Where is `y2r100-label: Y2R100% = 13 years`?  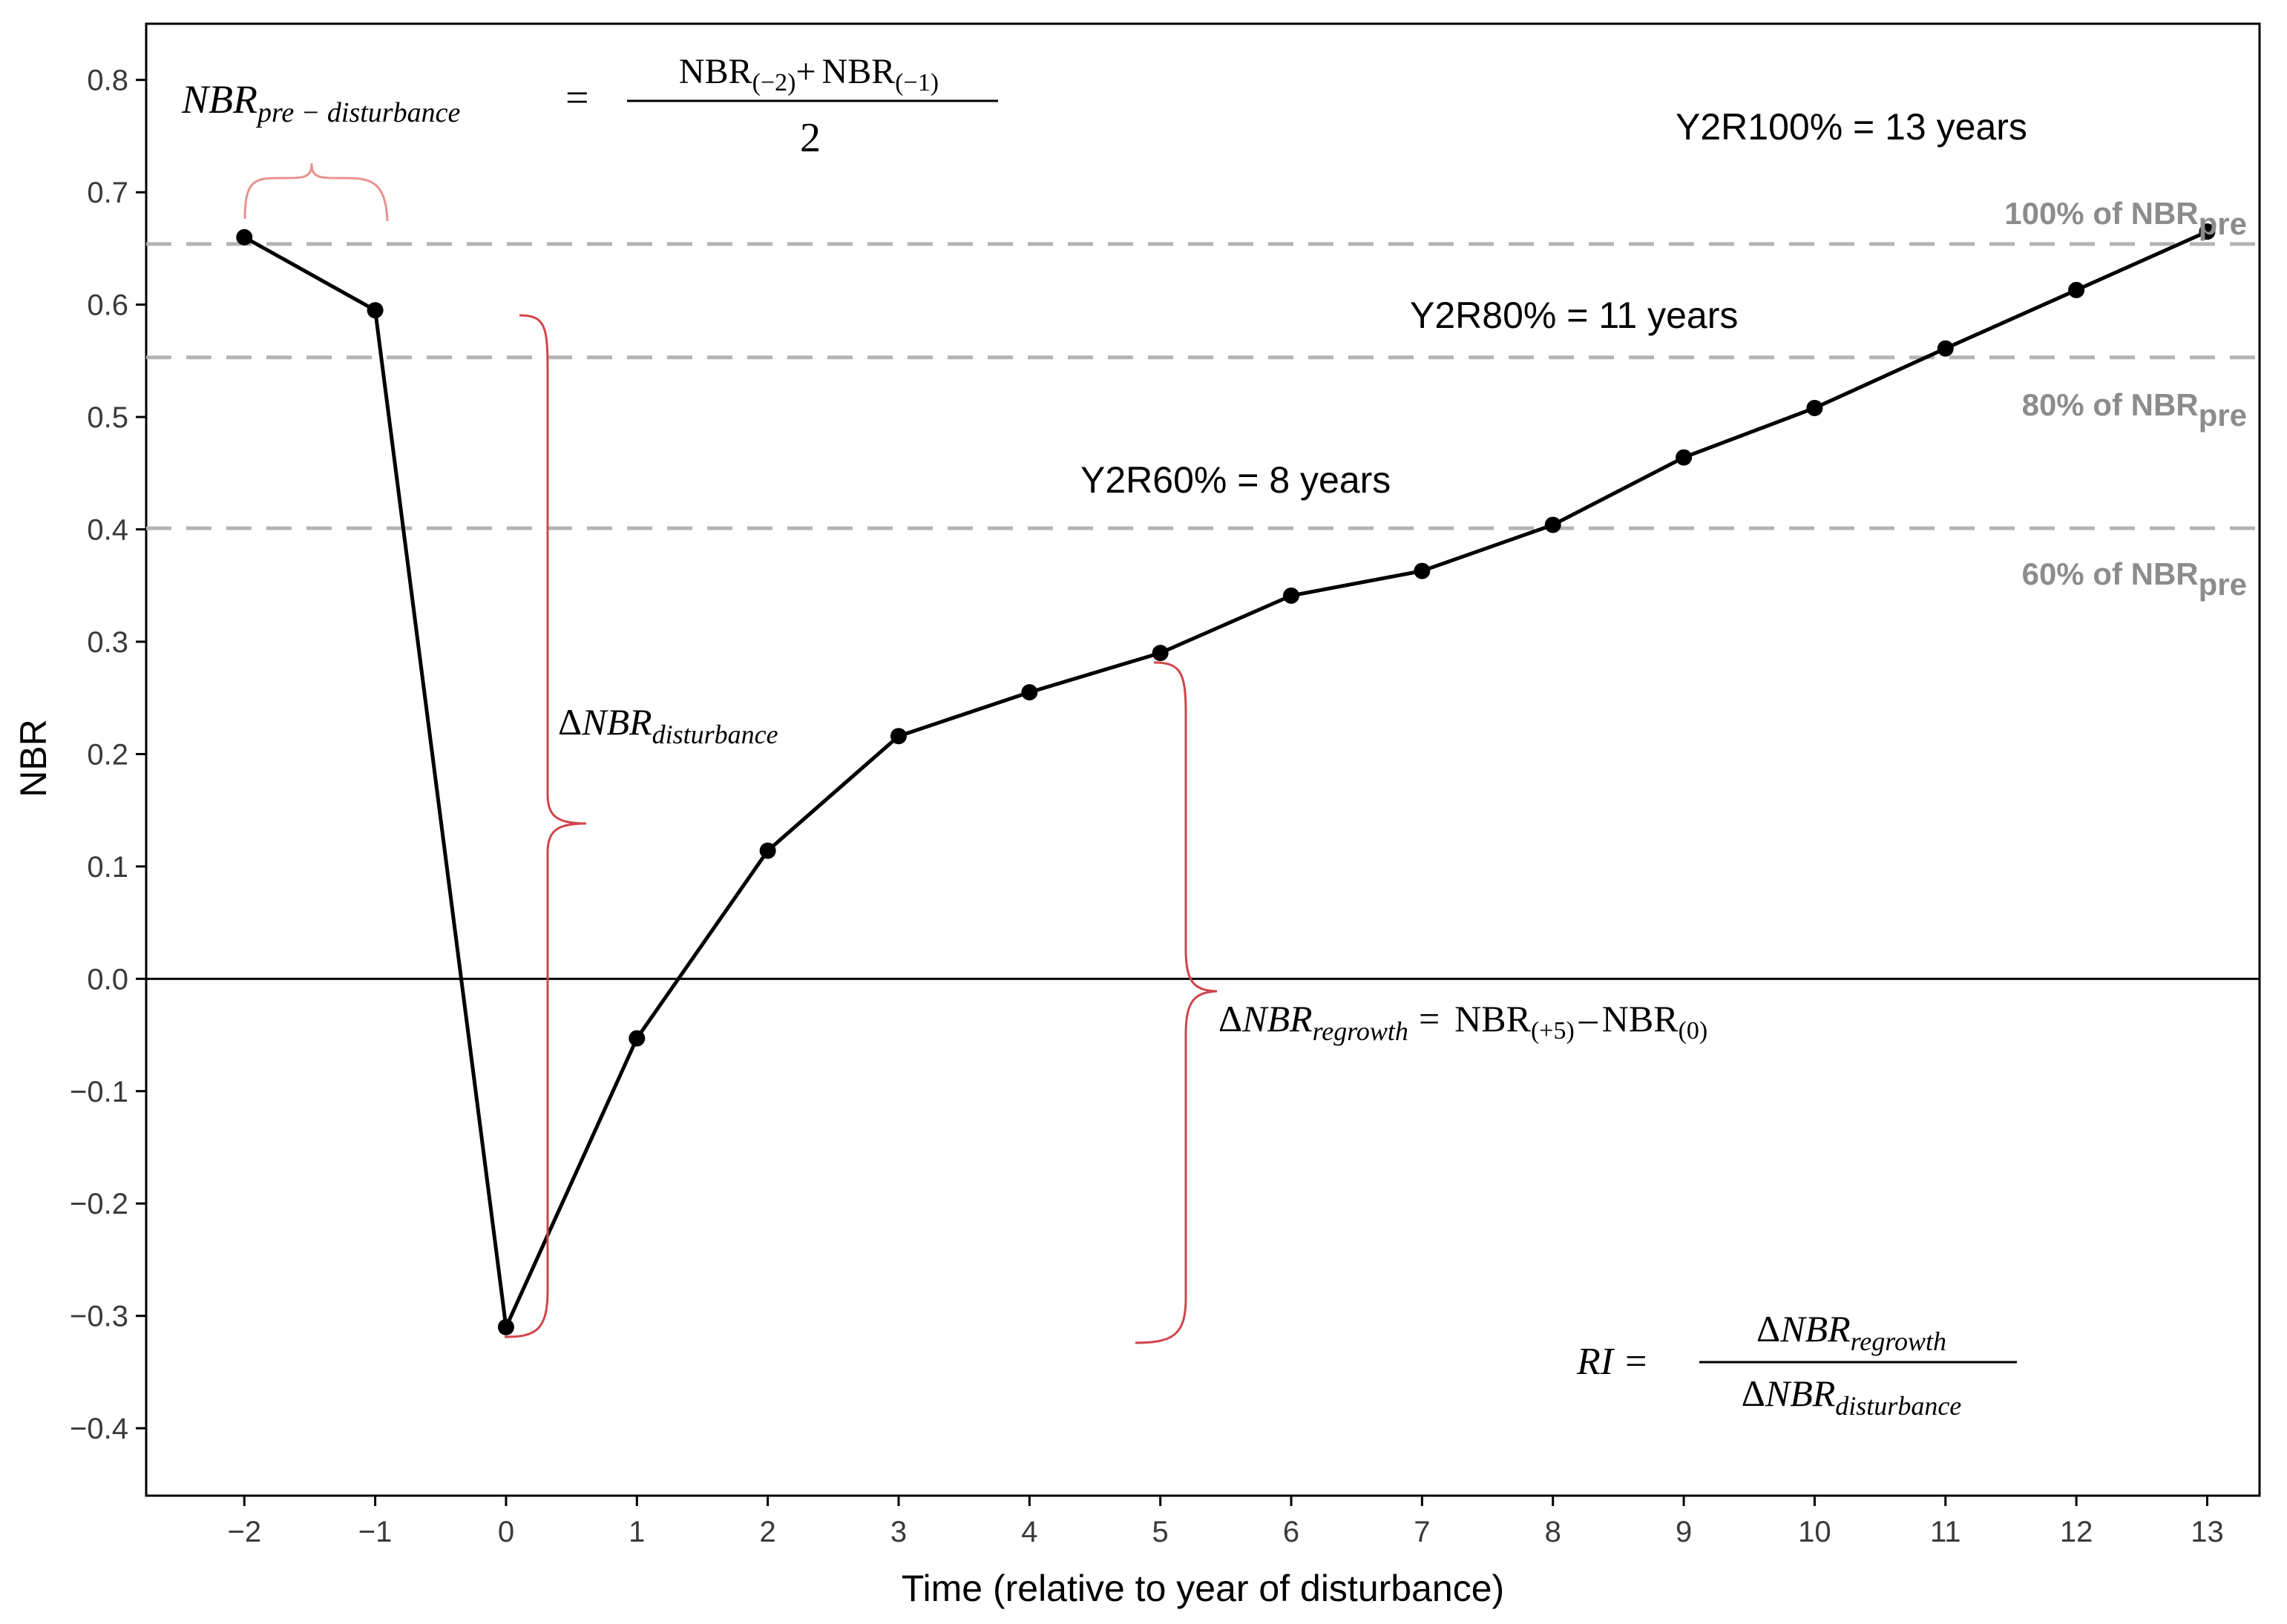 y2r100-label: Y2R100% = 13 years is located at coordinates (1851, 127).